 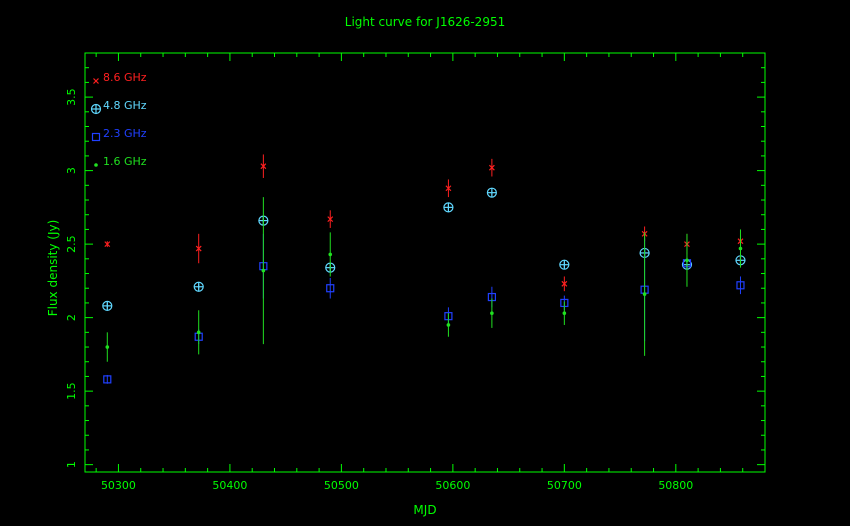 I want to click on legend-label: 2.3 GHz, so click(x=125, y=133).